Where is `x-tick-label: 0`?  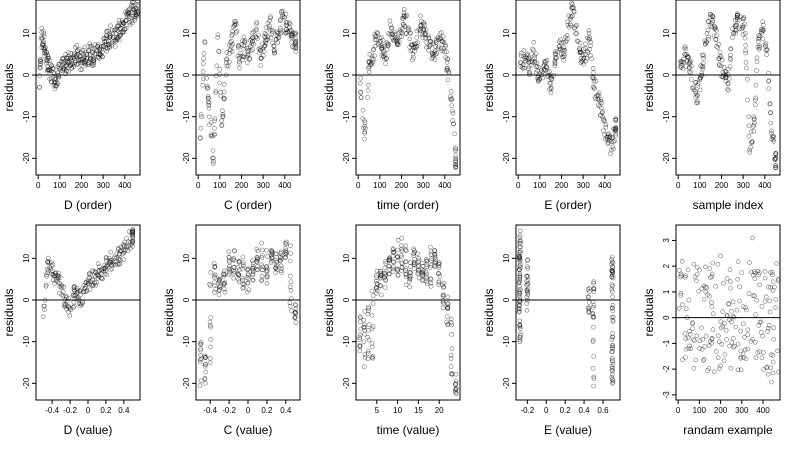 x-tick-label: 0 is located at coordinates (248, 410).